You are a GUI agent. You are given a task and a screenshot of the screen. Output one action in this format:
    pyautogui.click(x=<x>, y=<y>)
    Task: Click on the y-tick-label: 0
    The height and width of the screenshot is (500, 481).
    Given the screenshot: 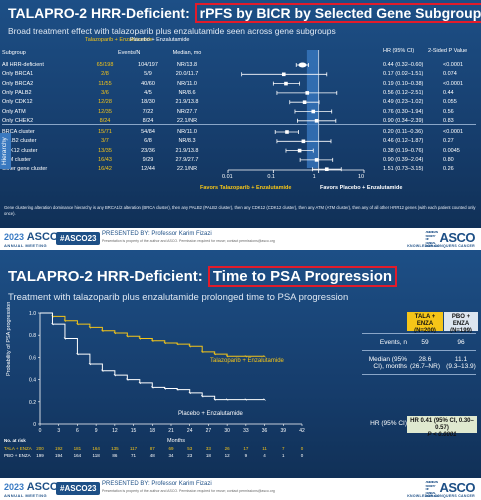 What is the action you would take?
    pyautogui.click(x=34, y=425)
    